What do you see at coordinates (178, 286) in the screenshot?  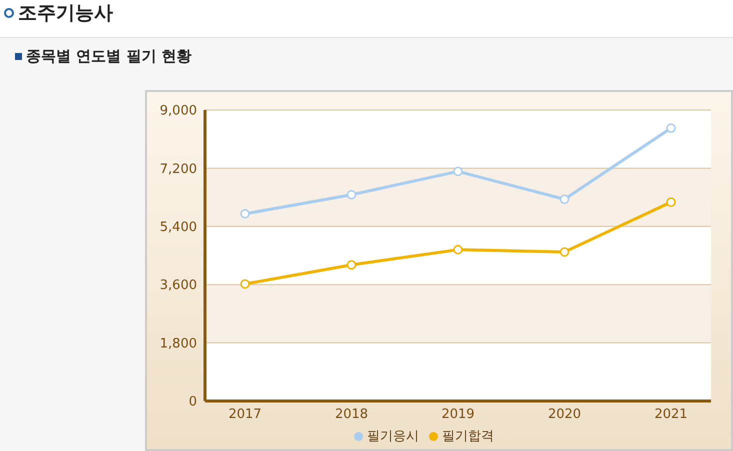 I see `y-tick-label: 3,600` at bounding box center [178, 286].